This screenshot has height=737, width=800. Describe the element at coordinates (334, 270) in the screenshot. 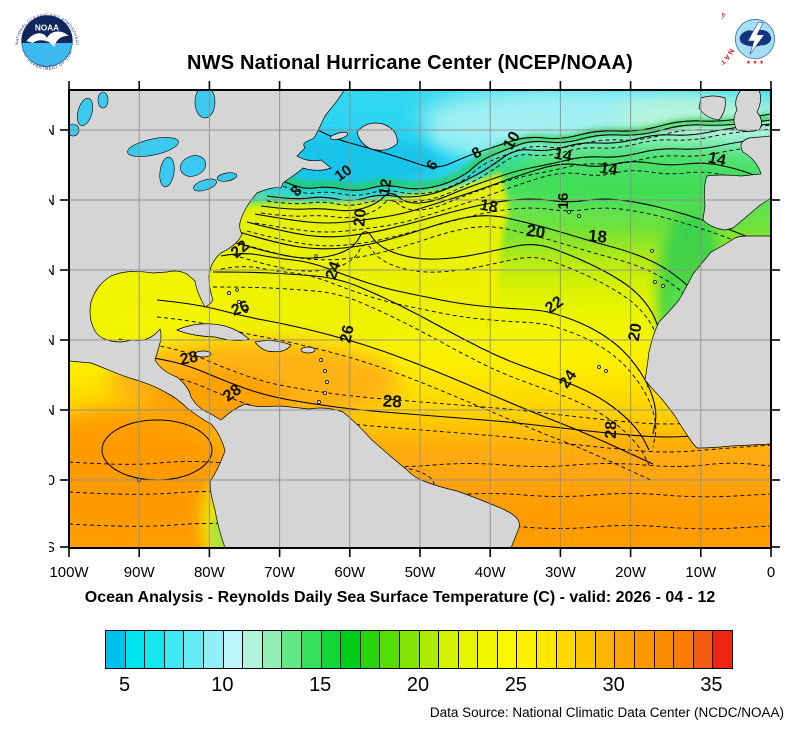

I see `contour-label: 24` at that location.